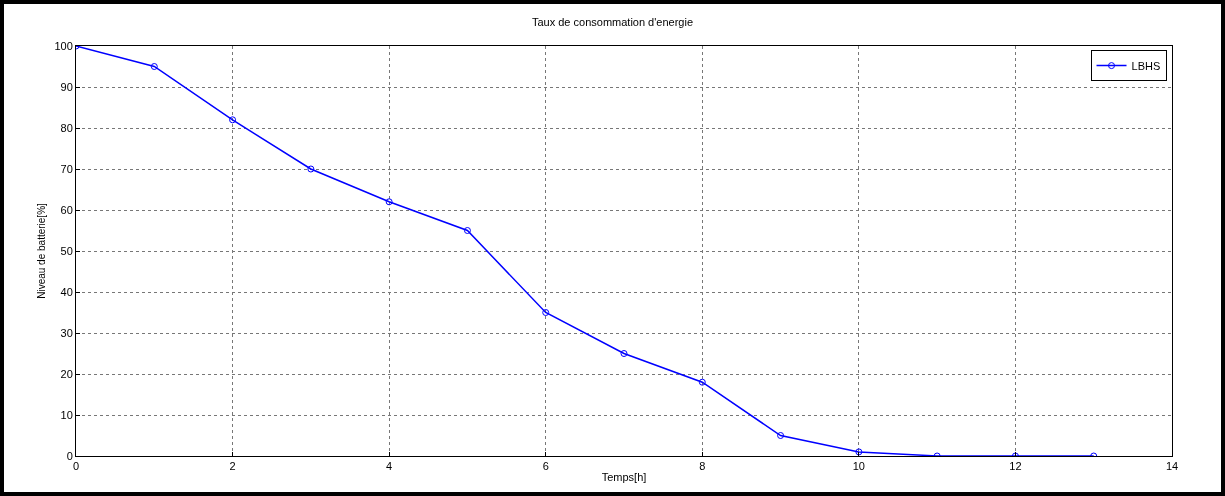  I want to click on y-axis-title: Niveau de batterie[%], so click(42, 250).